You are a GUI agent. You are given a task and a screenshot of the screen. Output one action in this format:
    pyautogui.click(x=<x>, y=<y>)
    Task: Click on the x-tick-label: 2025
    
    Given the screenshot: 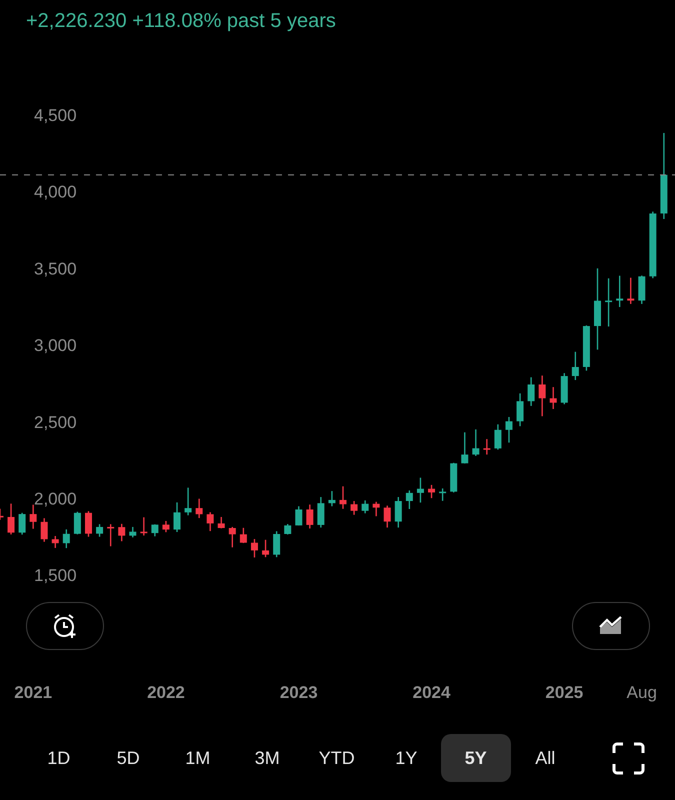 What is the action you would take?
    pyautogui.click(x=564, y=692)
    